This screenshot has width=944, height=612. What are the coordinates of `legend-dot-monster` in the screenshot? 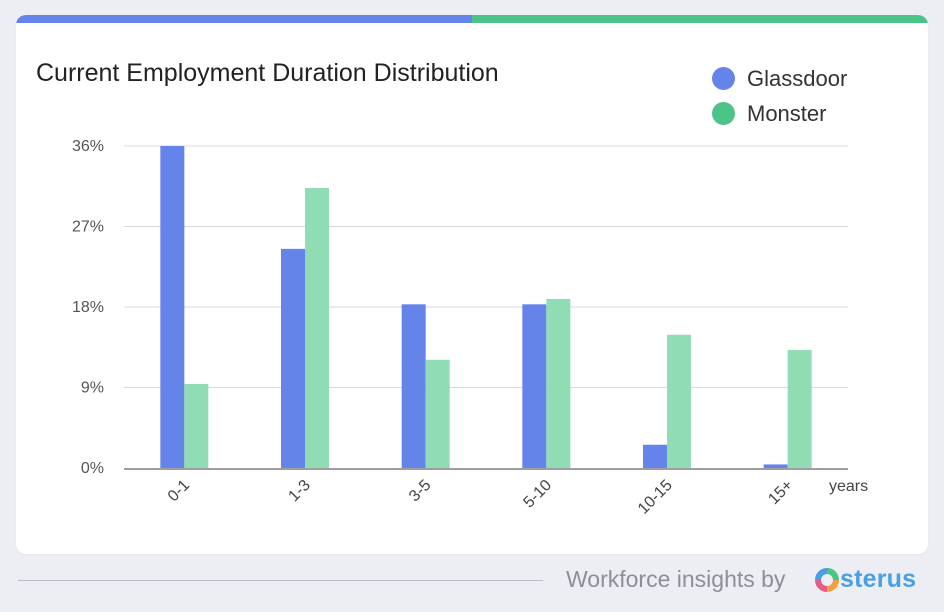 It's located at (723, 113).